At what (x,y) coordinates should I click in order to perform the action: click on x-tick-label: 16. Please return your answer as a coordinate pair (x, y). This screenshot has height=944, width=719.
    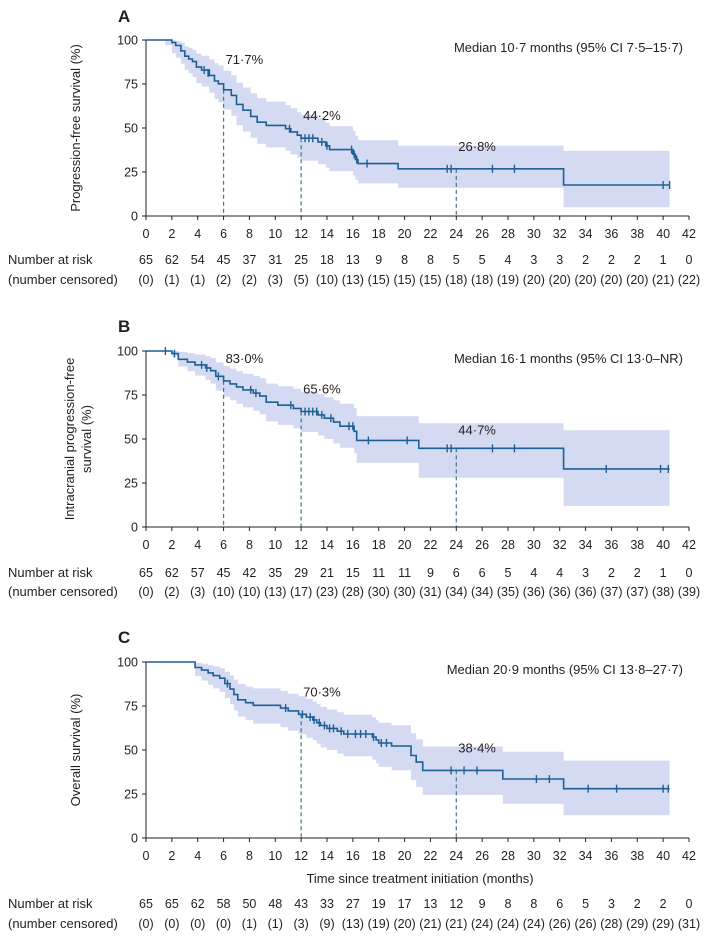
    Looking at the image, I should click on (353, 234).